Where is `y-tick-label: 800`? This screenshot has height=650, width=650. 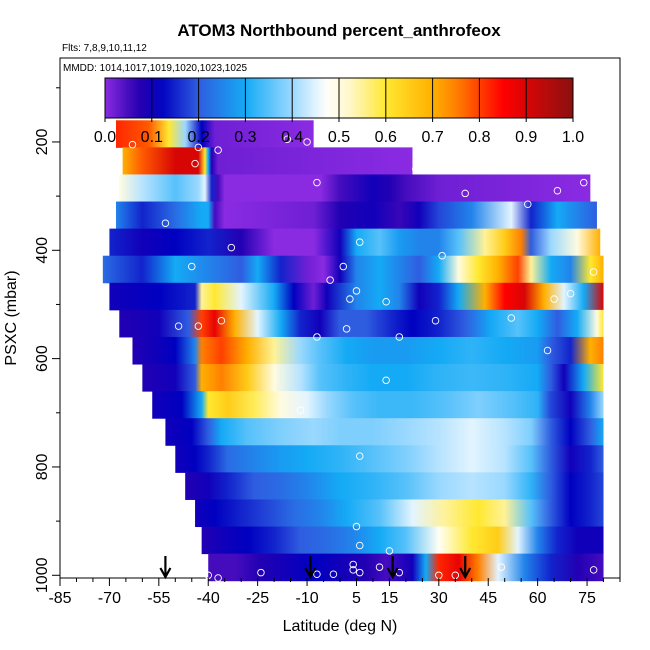 y-tick-label: 800 is located at coordinates (42, 467).